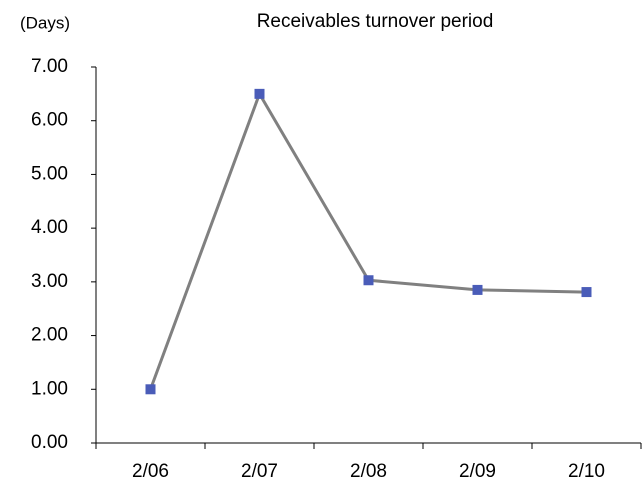  Describe the element at coordinates (150, 471) in the screenshot. I see `x-tick-label: 2/06` at that location.